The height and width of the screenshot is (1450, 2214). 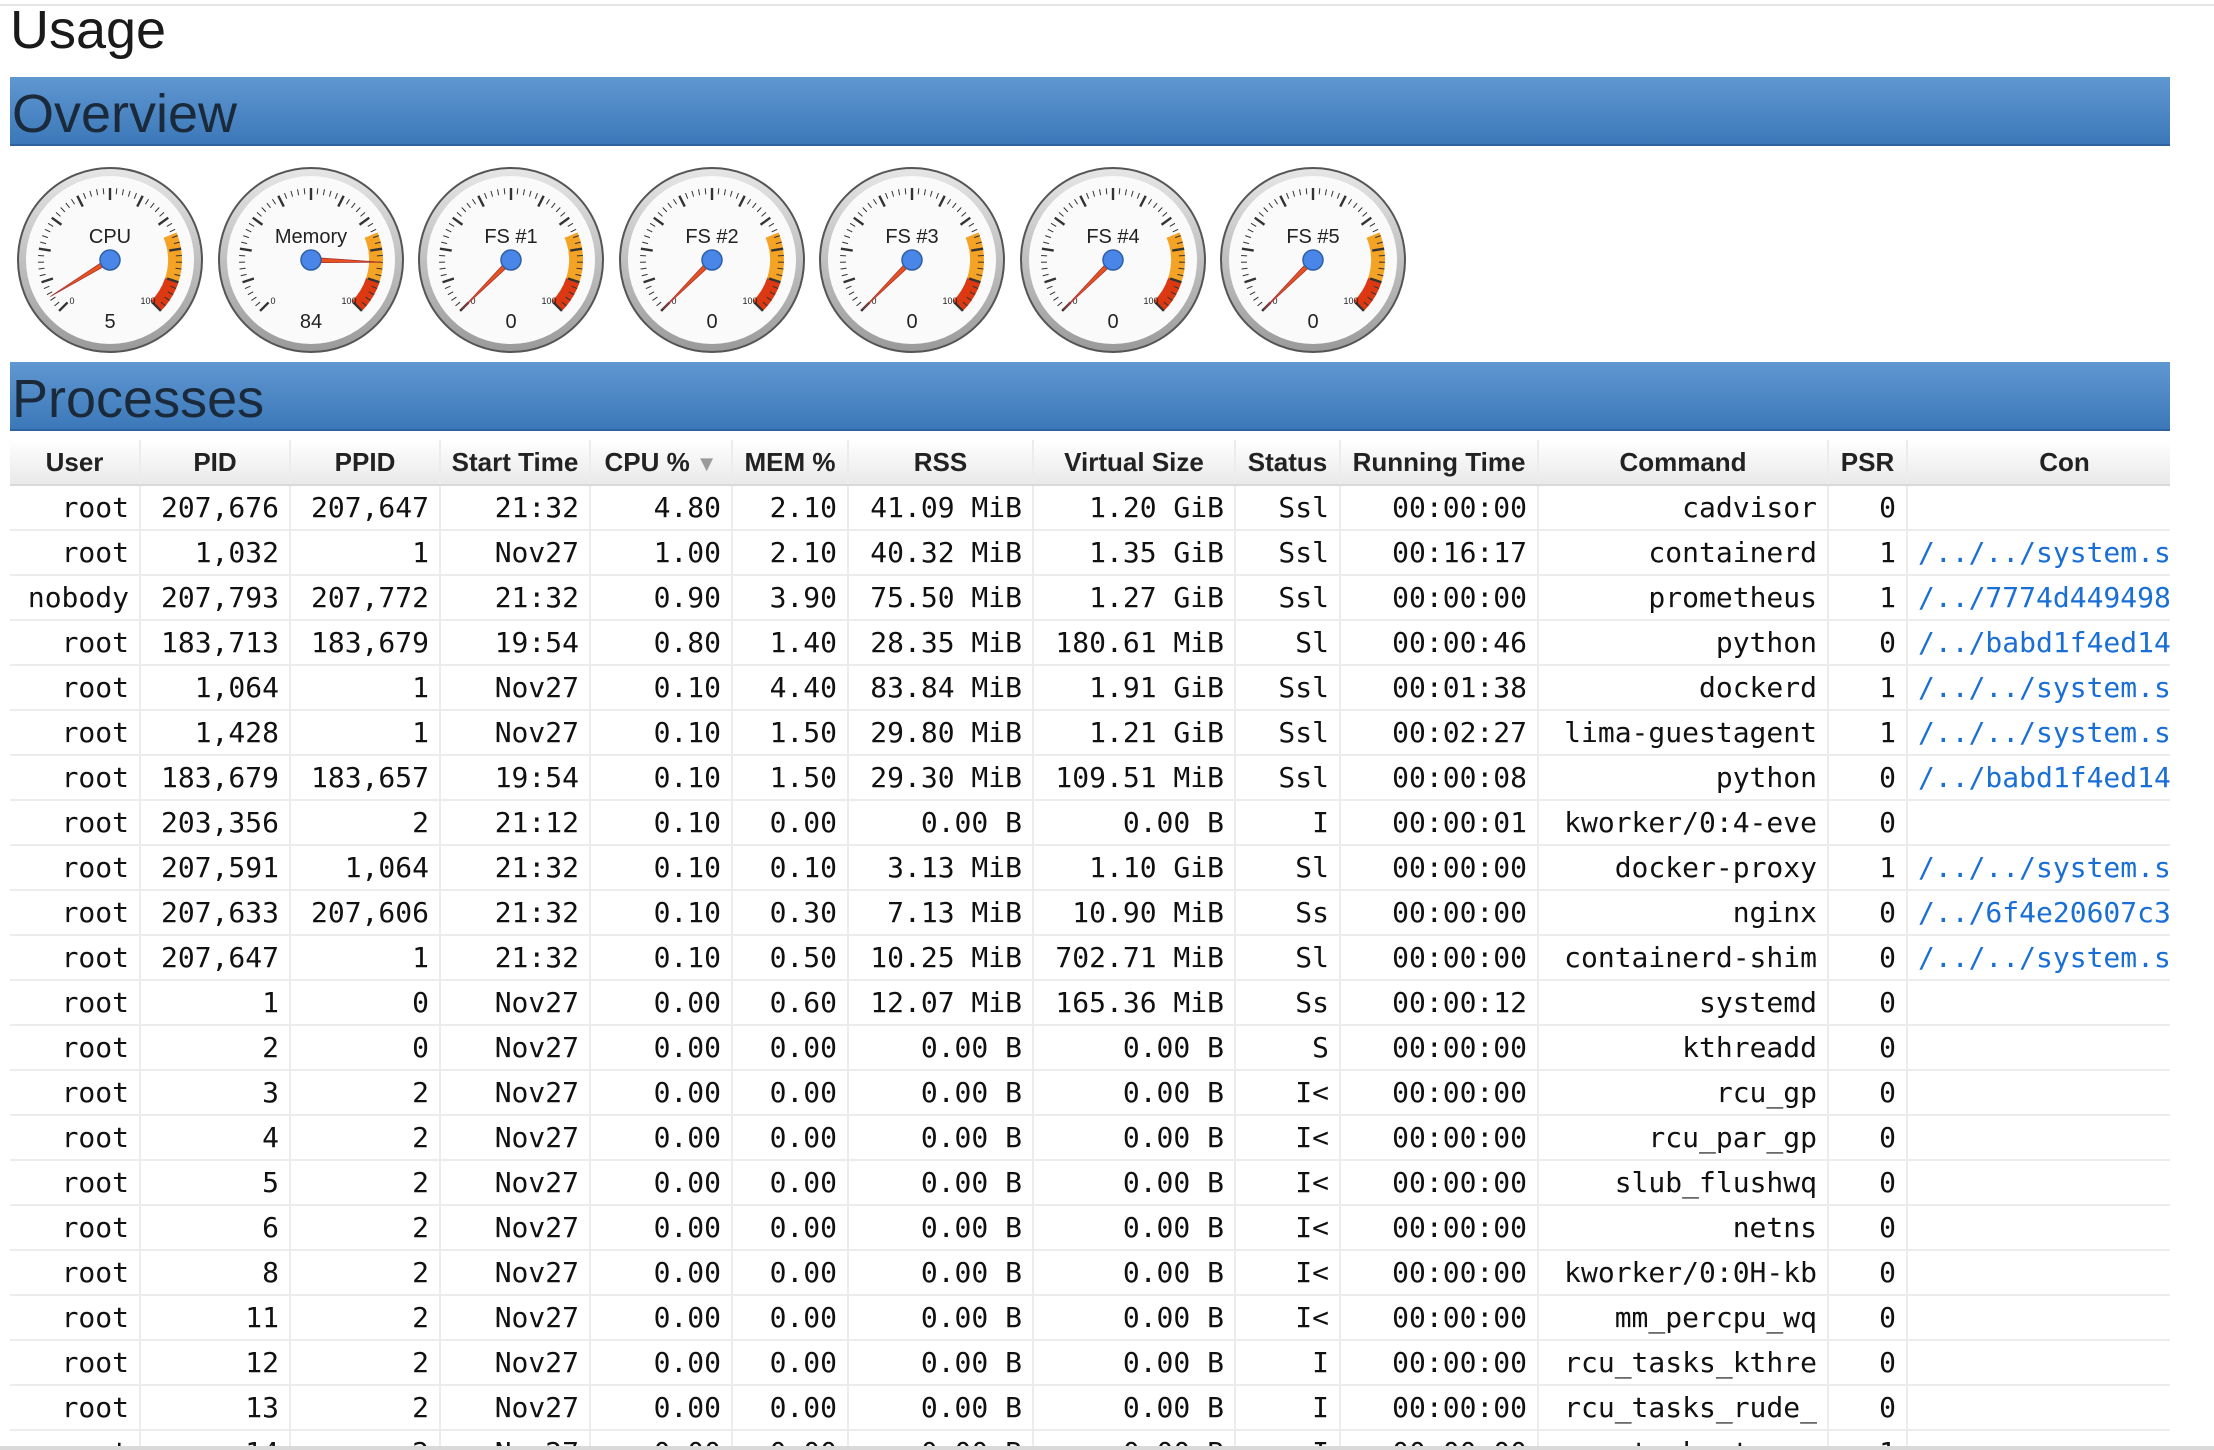 I want to click on cell-con: /, so click(x=2038, y=1003).